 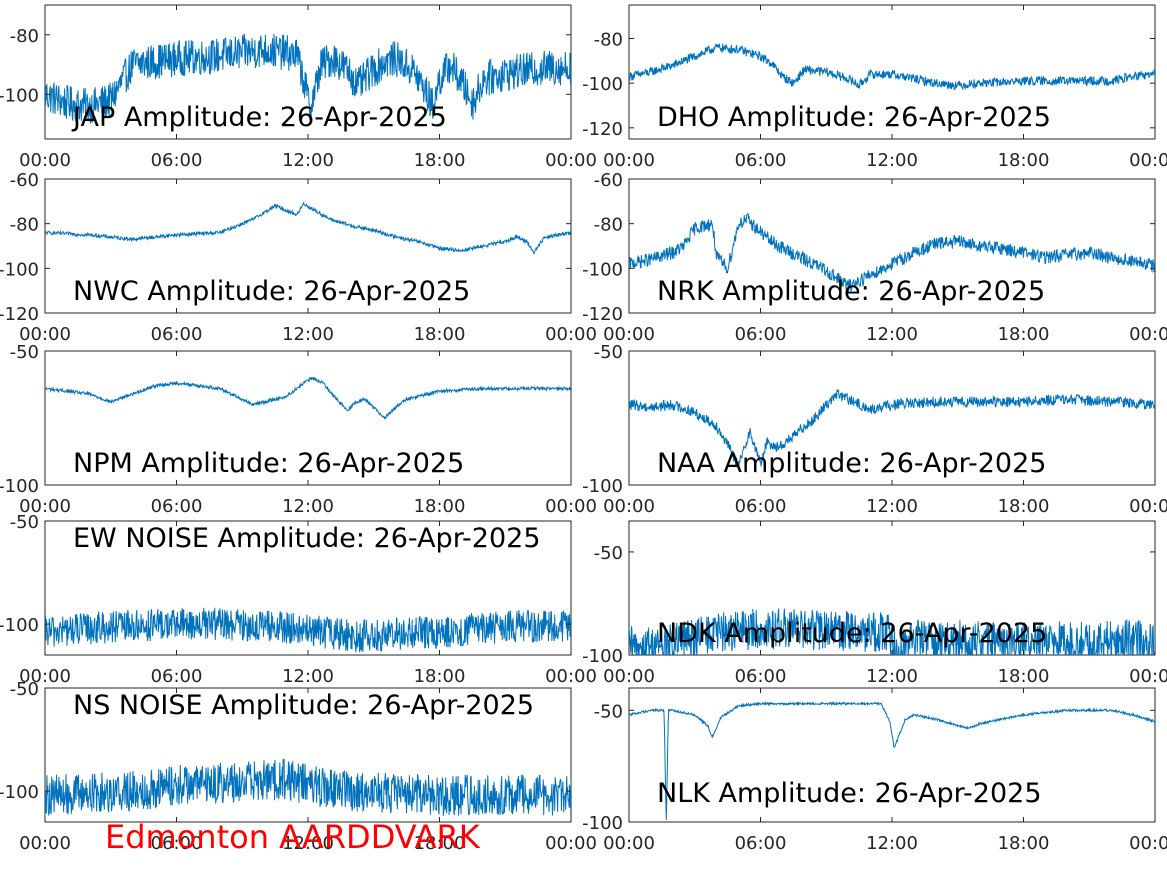 I want to click on chart-title: NLK Amplitude: 26-Apr-2025, so click(x=849, y=793).